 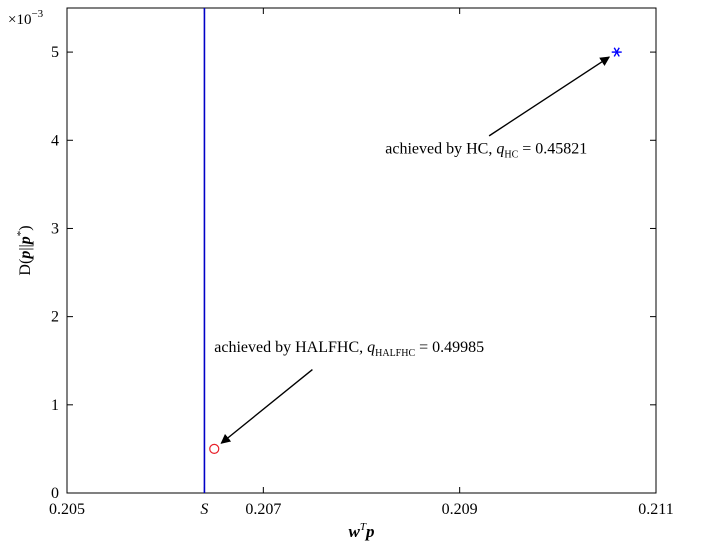 What do you see at coordinates (55, 140) in the screenshot?
I see `y-tick-label: 4` at bounding box center [55, 140].